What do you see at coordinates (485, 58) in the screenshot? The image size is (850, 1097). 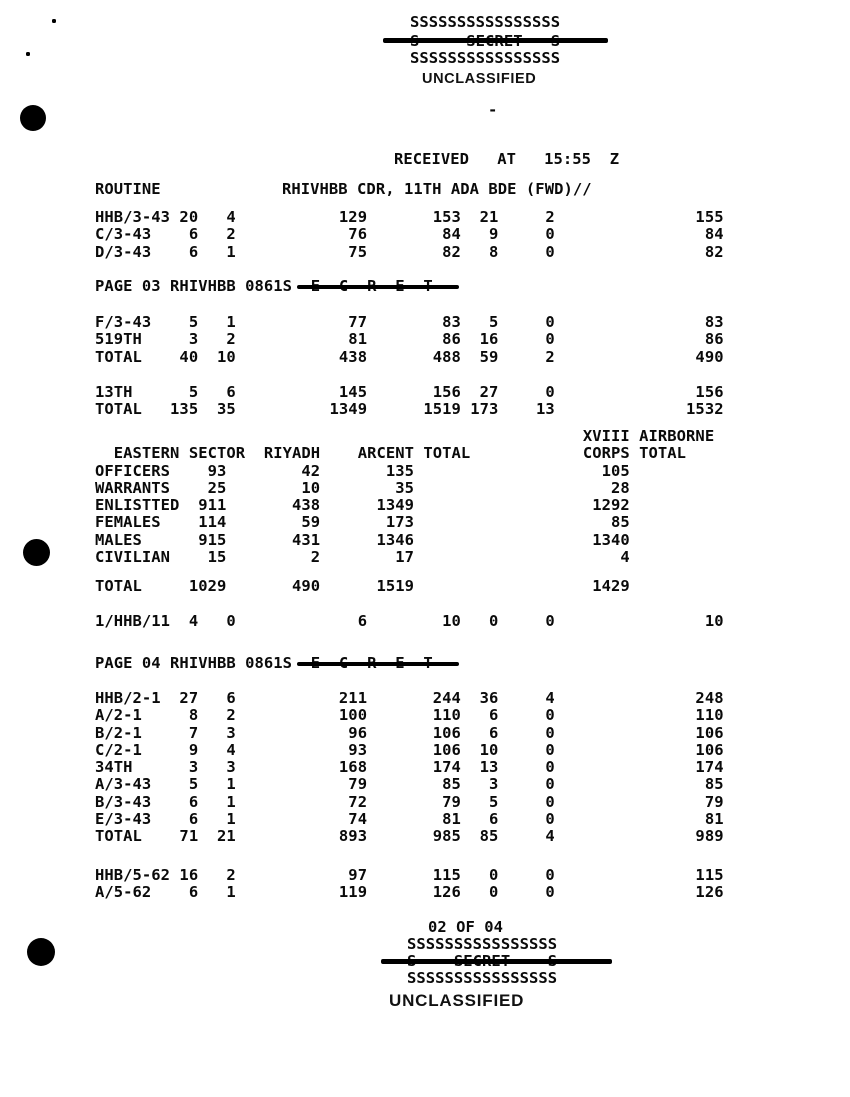 I see `secret-s-border-top-line2: SSSSSSSSSSSSSSSS` at bounding box center [485, 58].